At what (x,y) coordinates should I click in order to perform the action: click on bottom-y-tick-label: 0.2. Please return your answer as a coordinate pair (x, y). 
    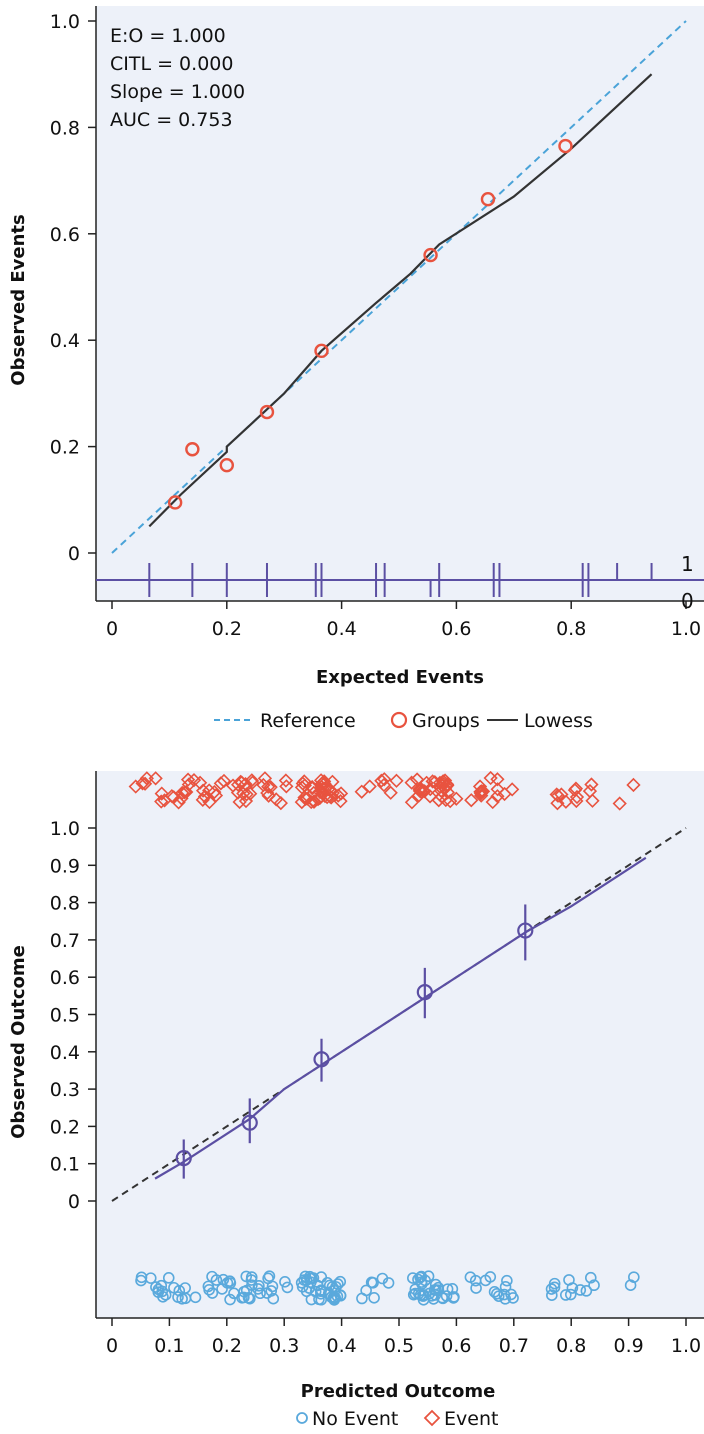
    Looking at the image, I should click on (65, 1127).